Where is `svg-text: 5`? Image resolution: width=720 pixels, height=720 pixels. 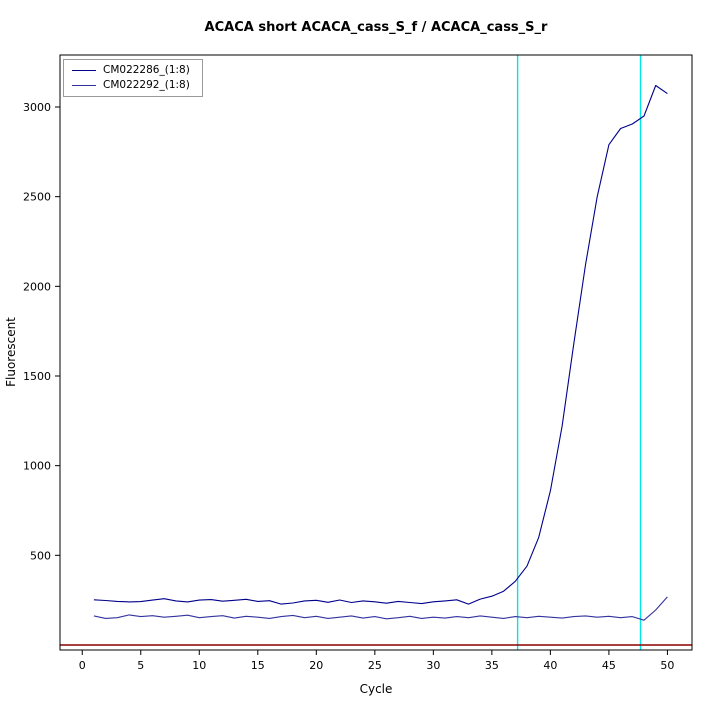 svg-text: 5 is located at coordinates (140, 665).